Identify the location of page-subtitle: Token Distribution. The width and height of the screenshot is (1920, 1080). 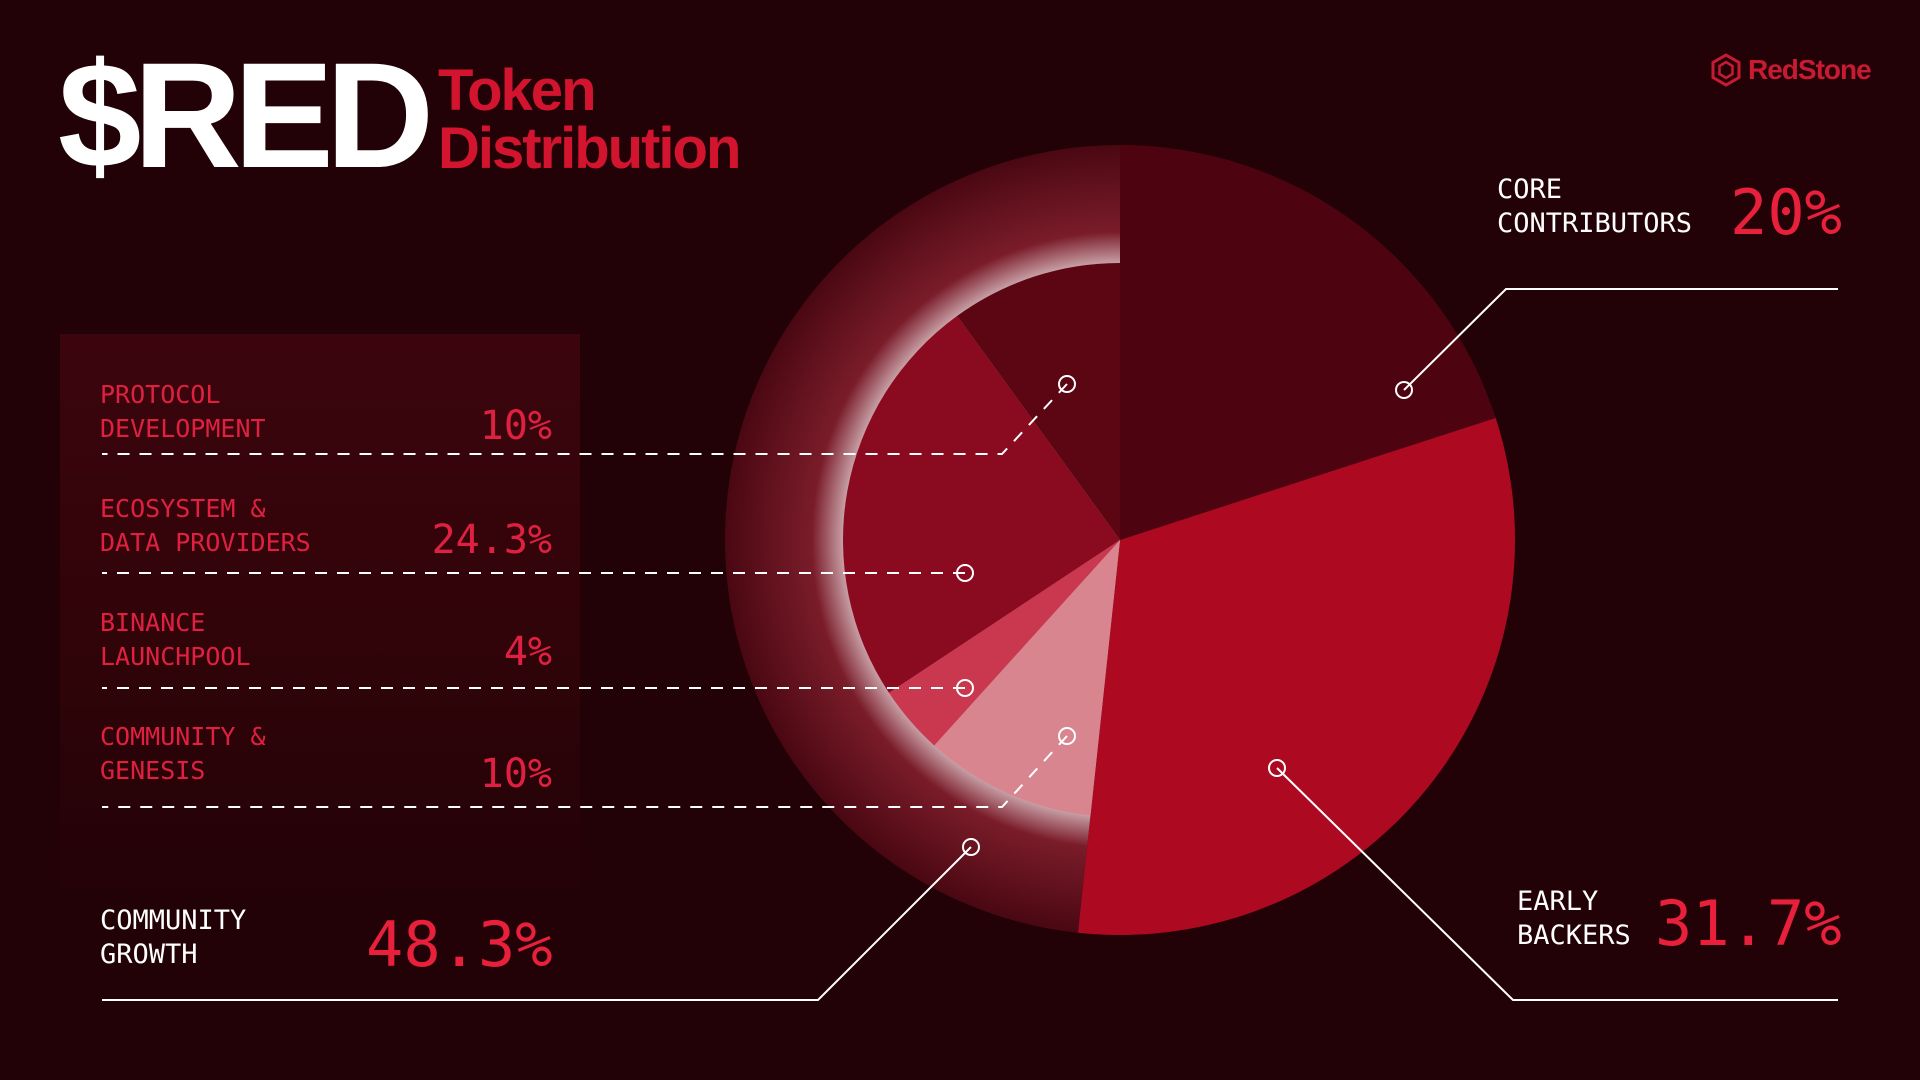
(589, 119).